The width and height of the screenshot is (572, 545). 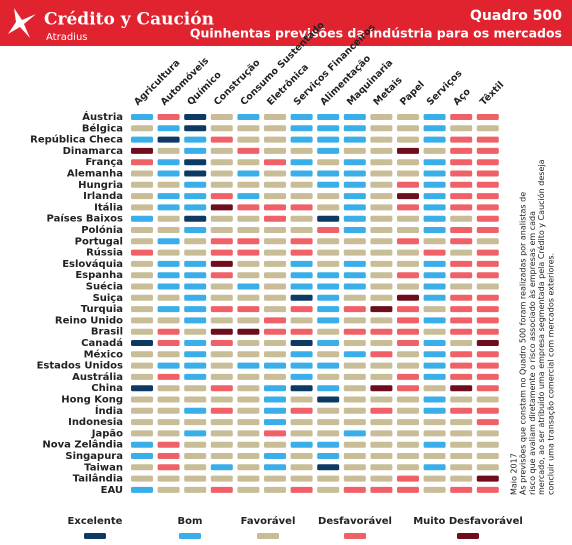 What do you see at coordinates (102, 116) in the screenshot?
I see `row-label: Áustria` at bounding box center [102, 116].